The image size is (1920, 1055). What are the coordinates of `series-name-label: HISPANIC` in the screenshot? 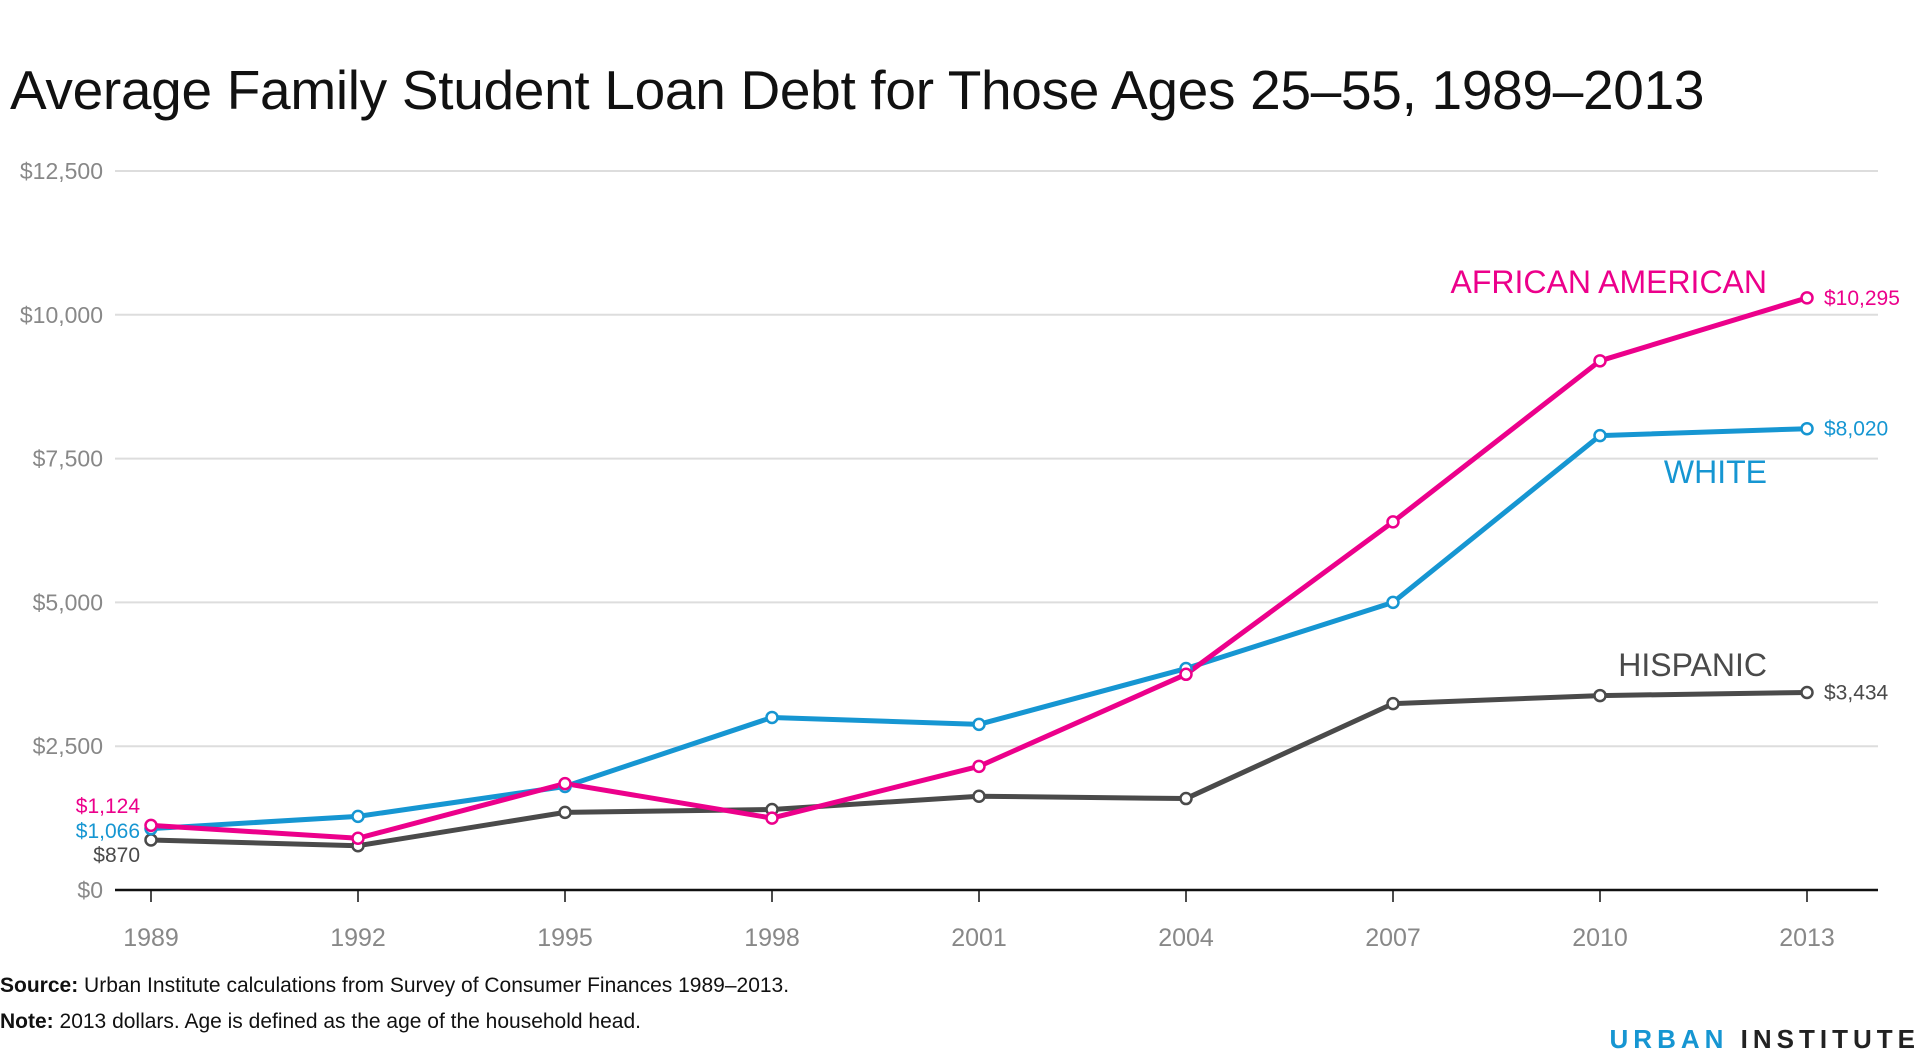 It's located at (1692, 665).